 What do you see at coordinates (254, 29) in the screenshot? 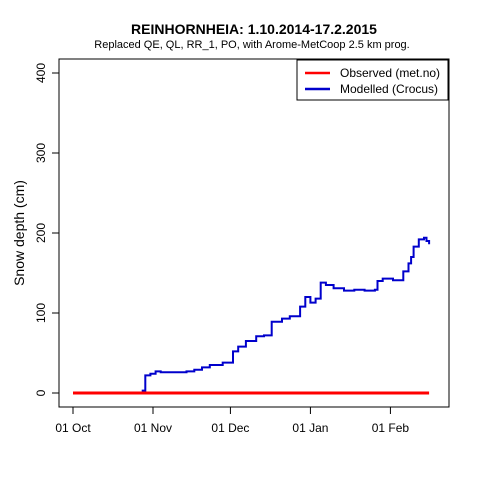
I see `chart-title: REINHORNHEIA: 1.10.2014-17.2.2015` at bounding box center [254, 29].